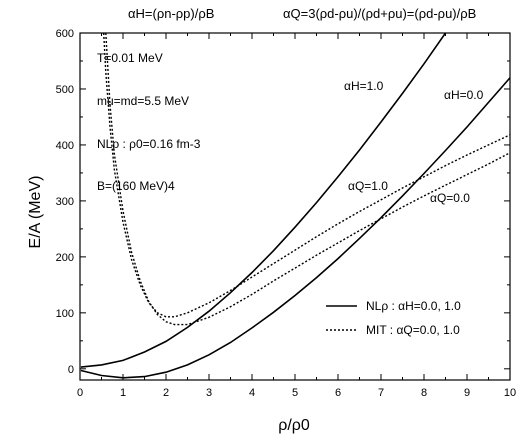 The width and height of the screenshot is (517, 447). I want to click on x-tick-label: 10, so click(510, 393).